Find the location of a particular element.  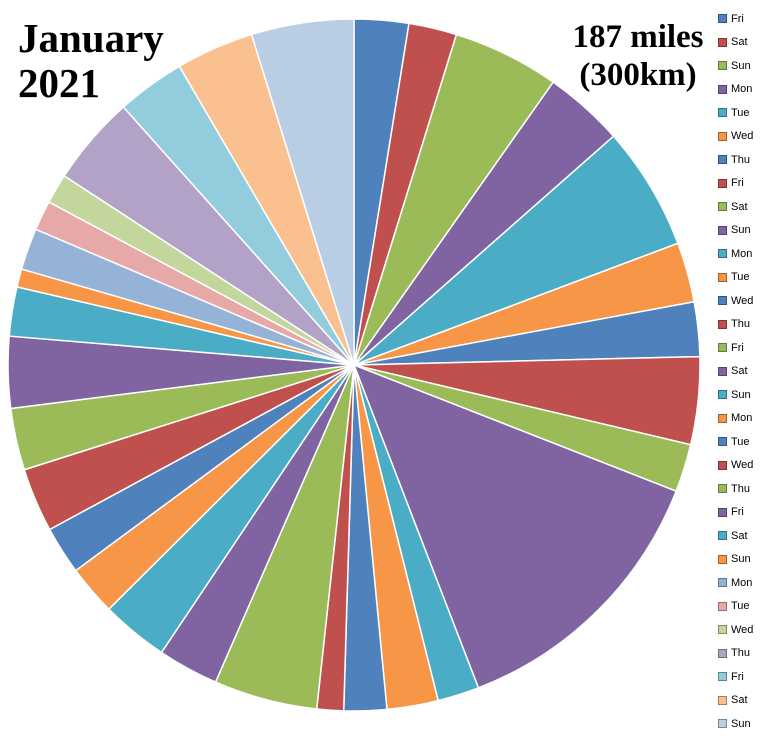

legend-item-8: Fri is located at coordinates (735, 184).